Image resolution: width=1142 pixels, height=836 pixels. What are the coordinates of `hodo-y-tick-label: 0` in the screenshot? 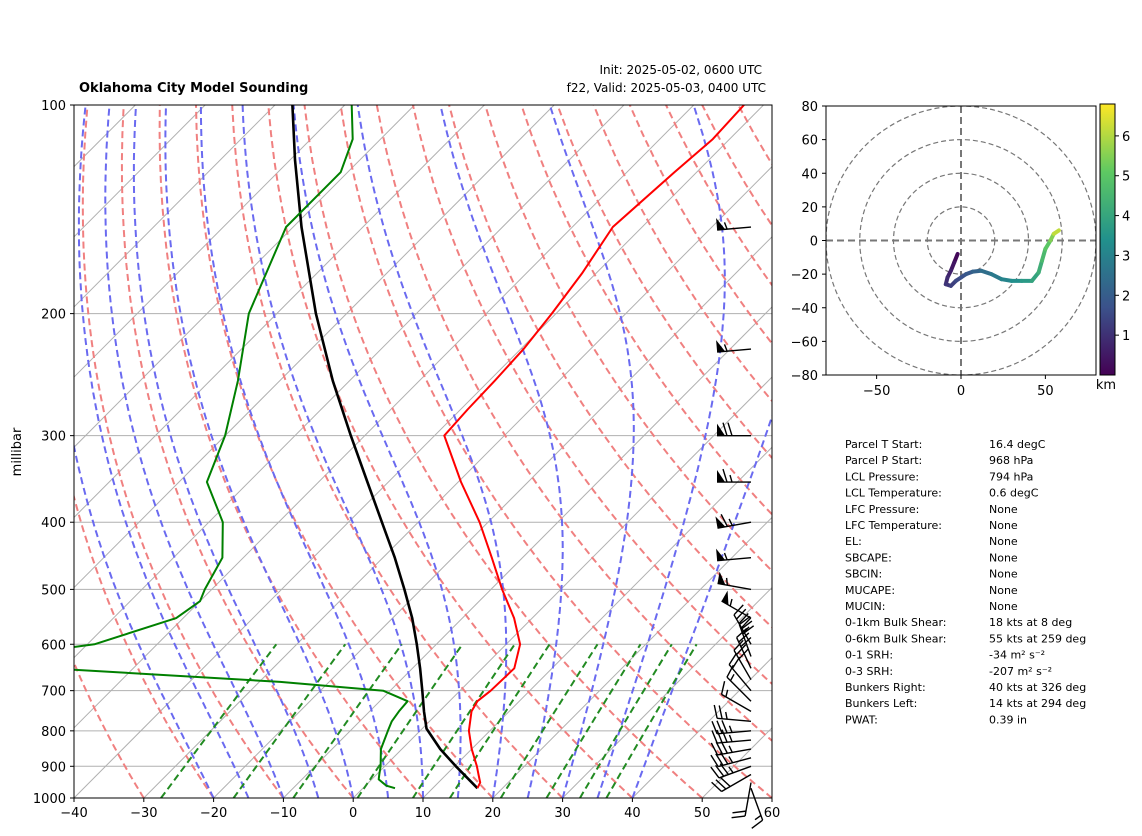 It's located at (814, 242).